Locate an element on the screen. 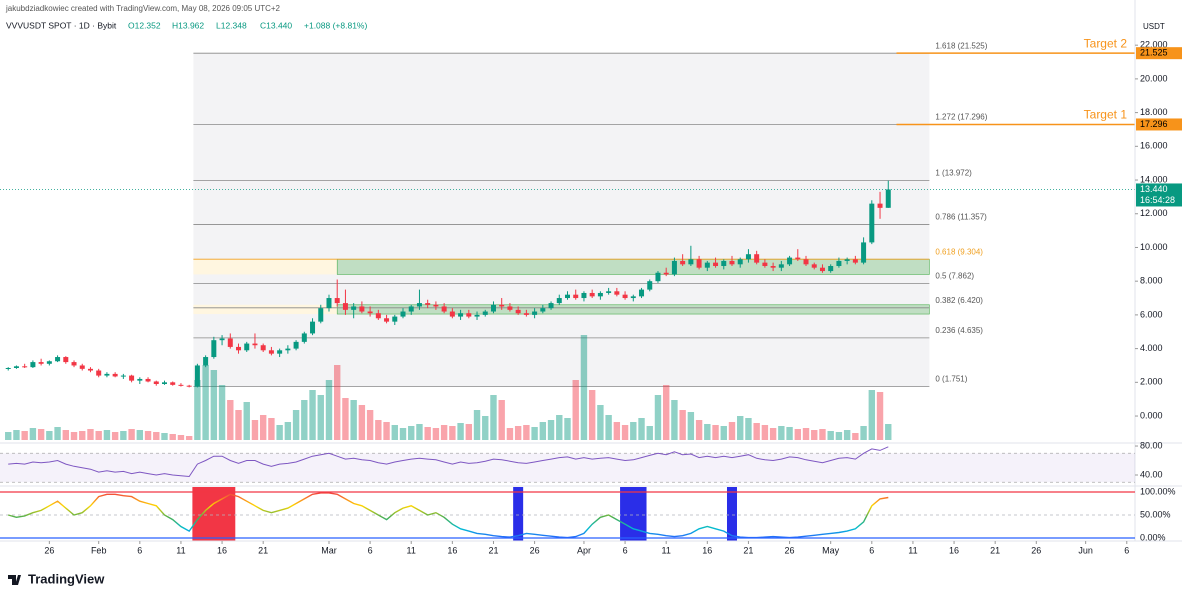 The image size is (1182, 600). y-tick-label: 4.000 is located at coordinates (1151, 348).